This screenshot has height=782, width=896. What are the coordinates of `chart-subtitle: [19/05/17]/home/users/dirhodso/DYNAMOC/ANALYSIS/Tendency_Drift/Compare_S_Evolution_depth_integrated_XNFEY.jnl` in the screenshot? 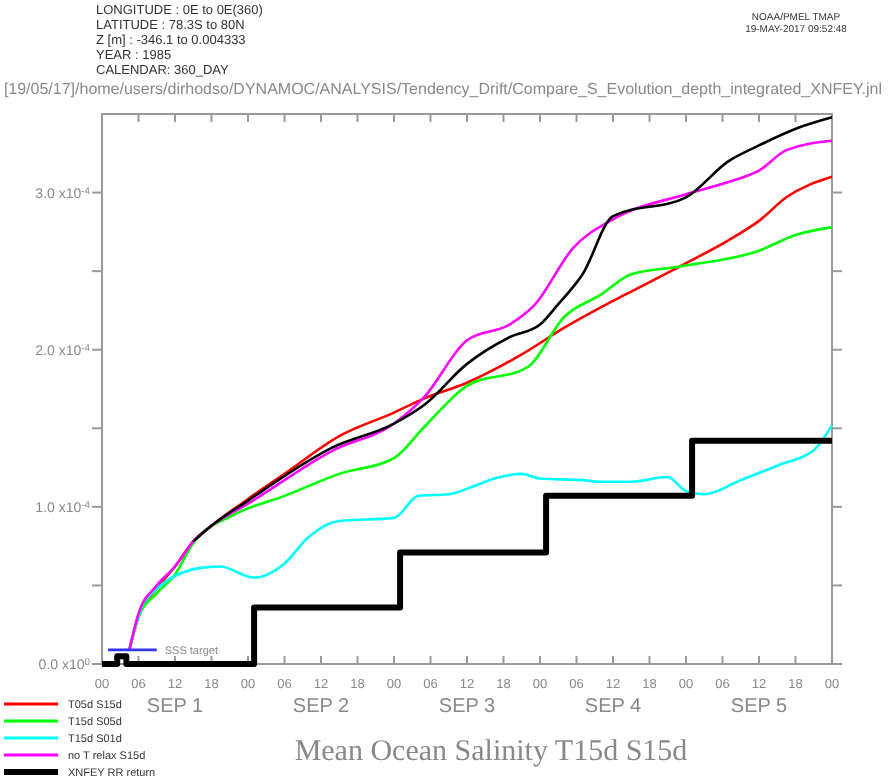 It's located at (443, 89).